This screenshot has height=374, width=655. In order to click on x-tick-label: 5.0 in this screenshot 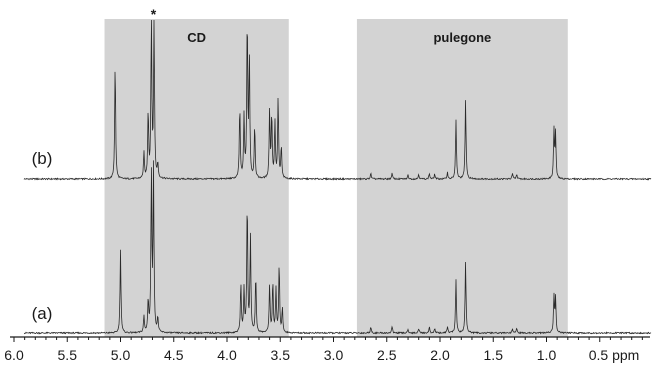, I will do `click(121, 355)`.